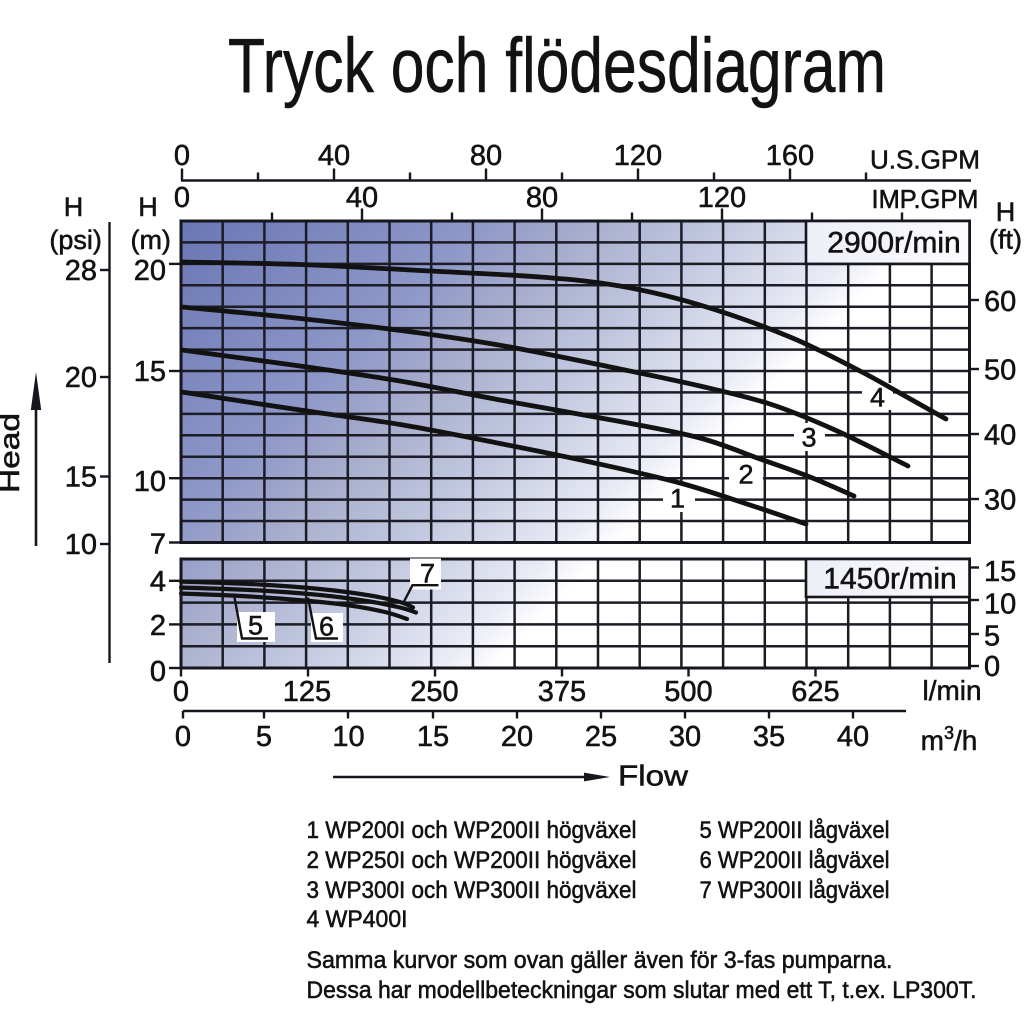 Image resolution: width=1024 pixels, height=1024 pixels. I want to click on svg-text: IMP.GPM, so click(925, 199).